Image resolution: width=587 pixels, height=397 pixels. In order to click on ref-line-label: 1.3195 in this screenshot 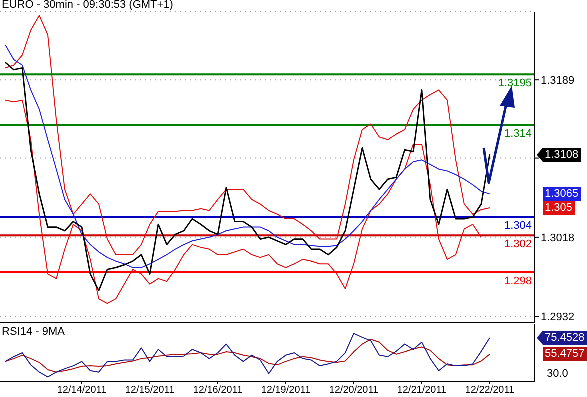, I will do `click(515, 84)`.